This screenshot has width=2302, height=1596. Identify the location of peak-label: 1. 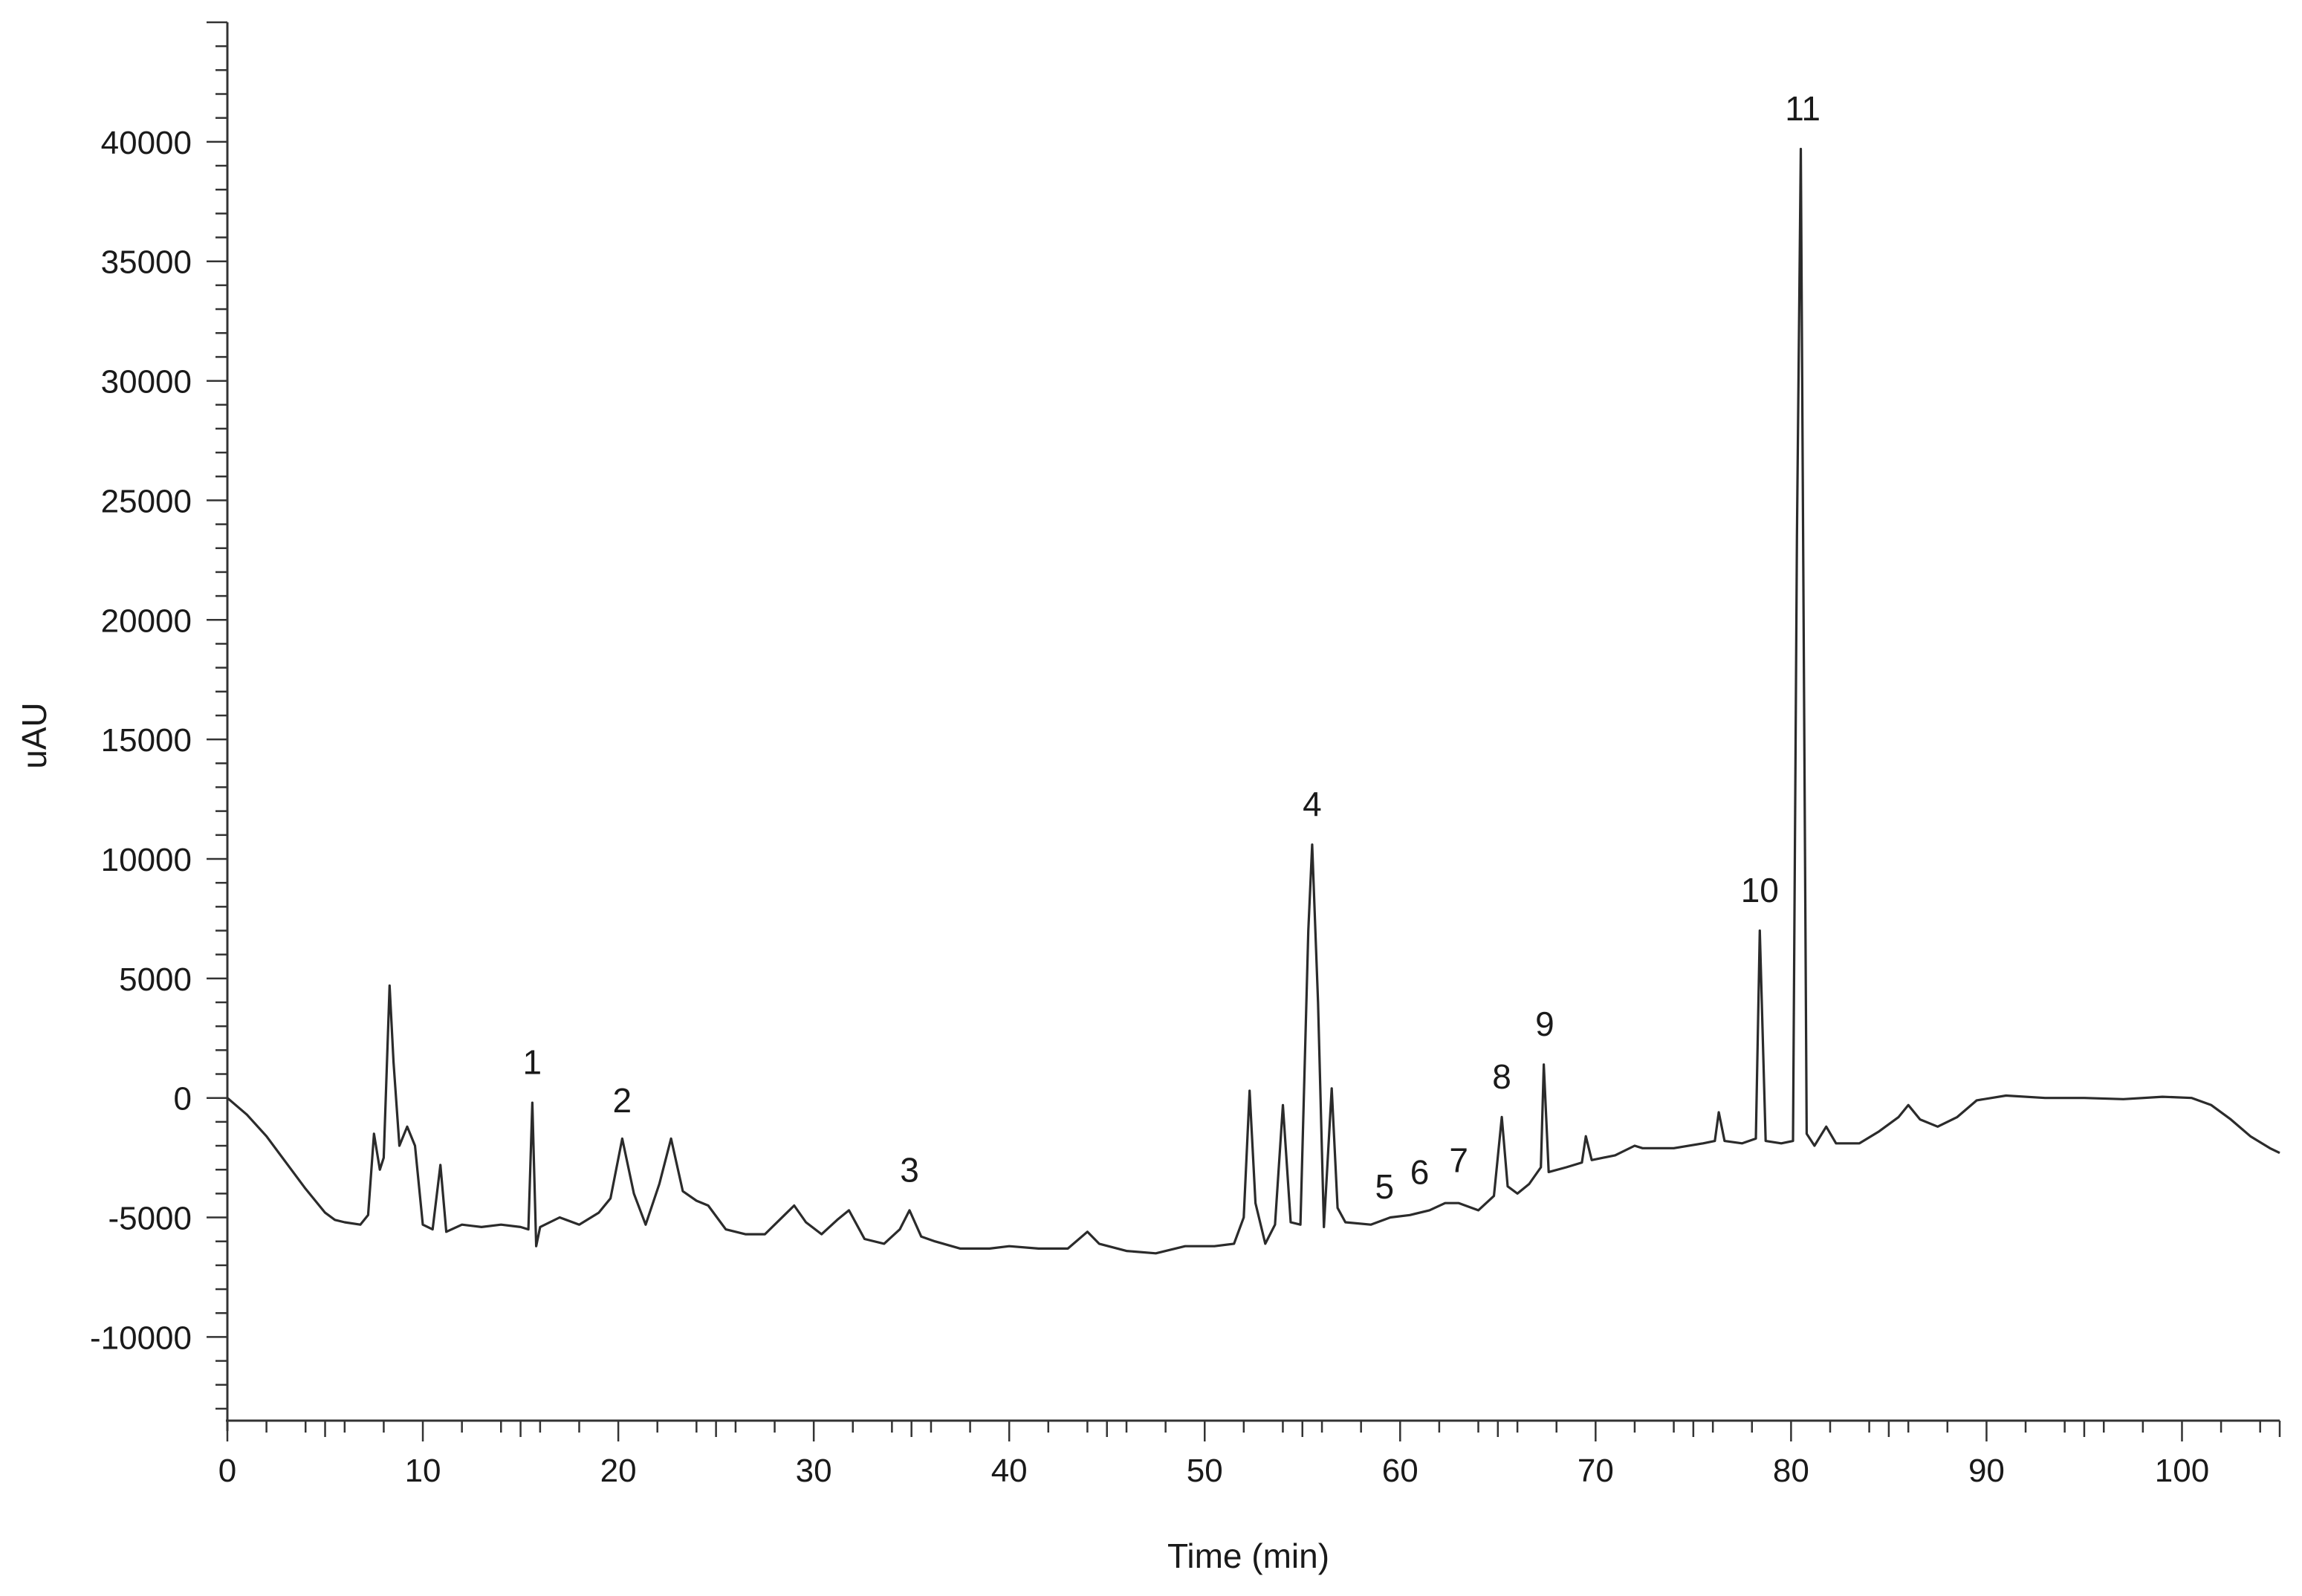
(533, 1062).